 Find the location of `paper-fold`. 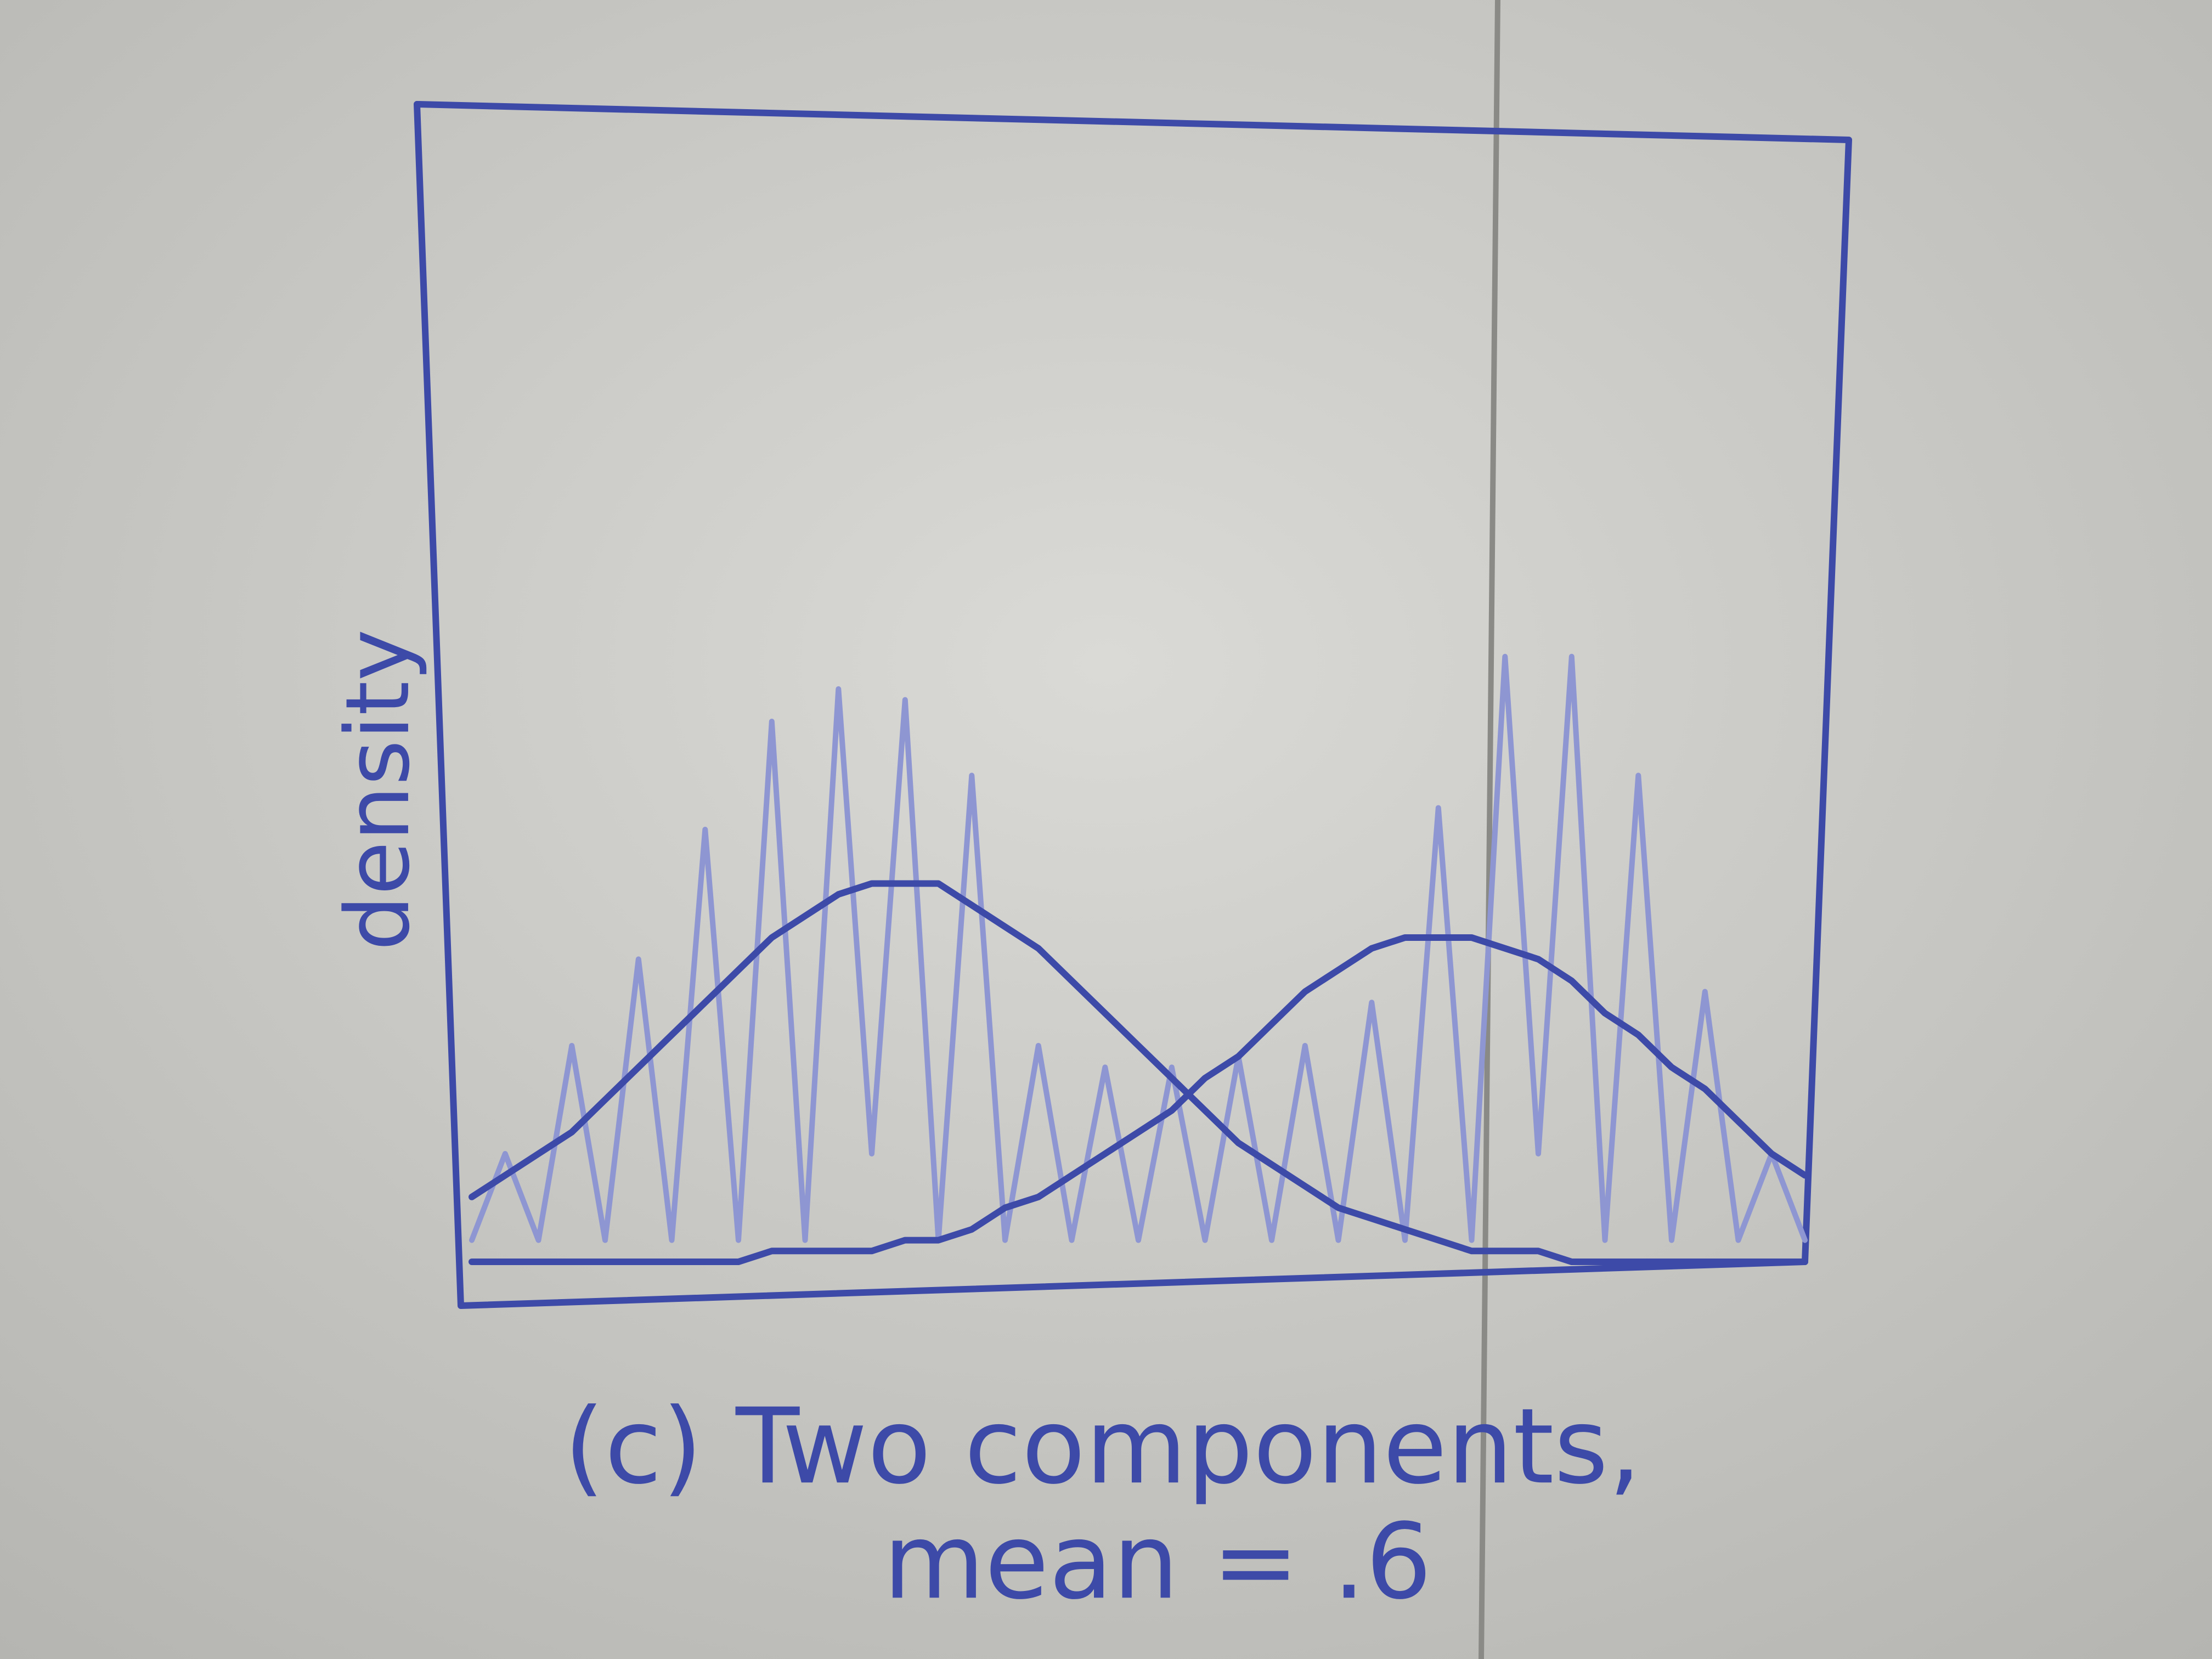

paper-fold is located at coordinates (1489, 830).